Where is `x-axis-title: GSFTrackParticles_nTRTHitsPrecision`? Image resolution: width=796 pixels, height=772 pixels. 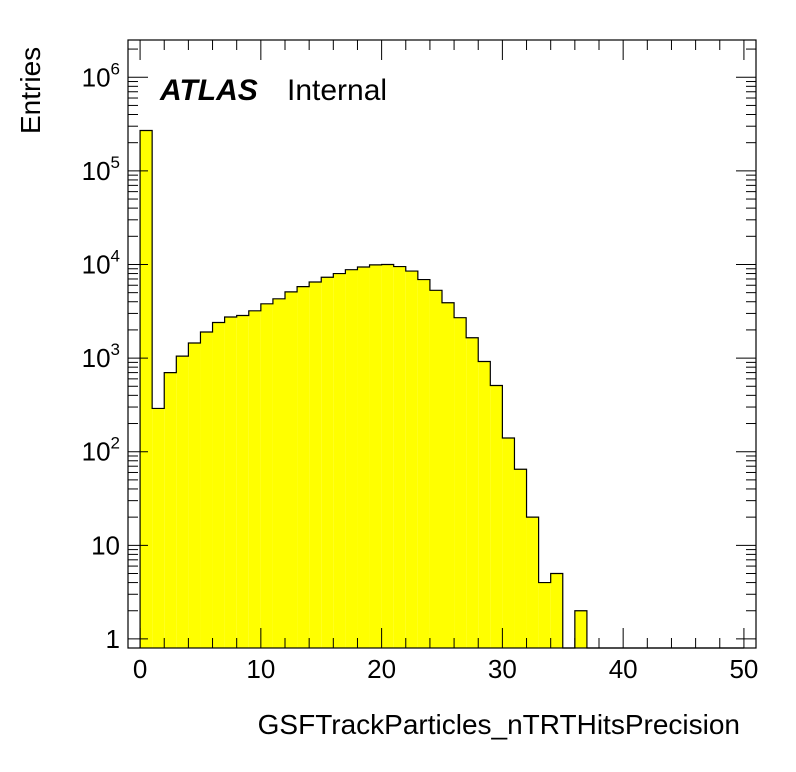
x-axis-title: GSFTrackParticles_nTRTHitsPrecision is located at coordinates (499, 724).